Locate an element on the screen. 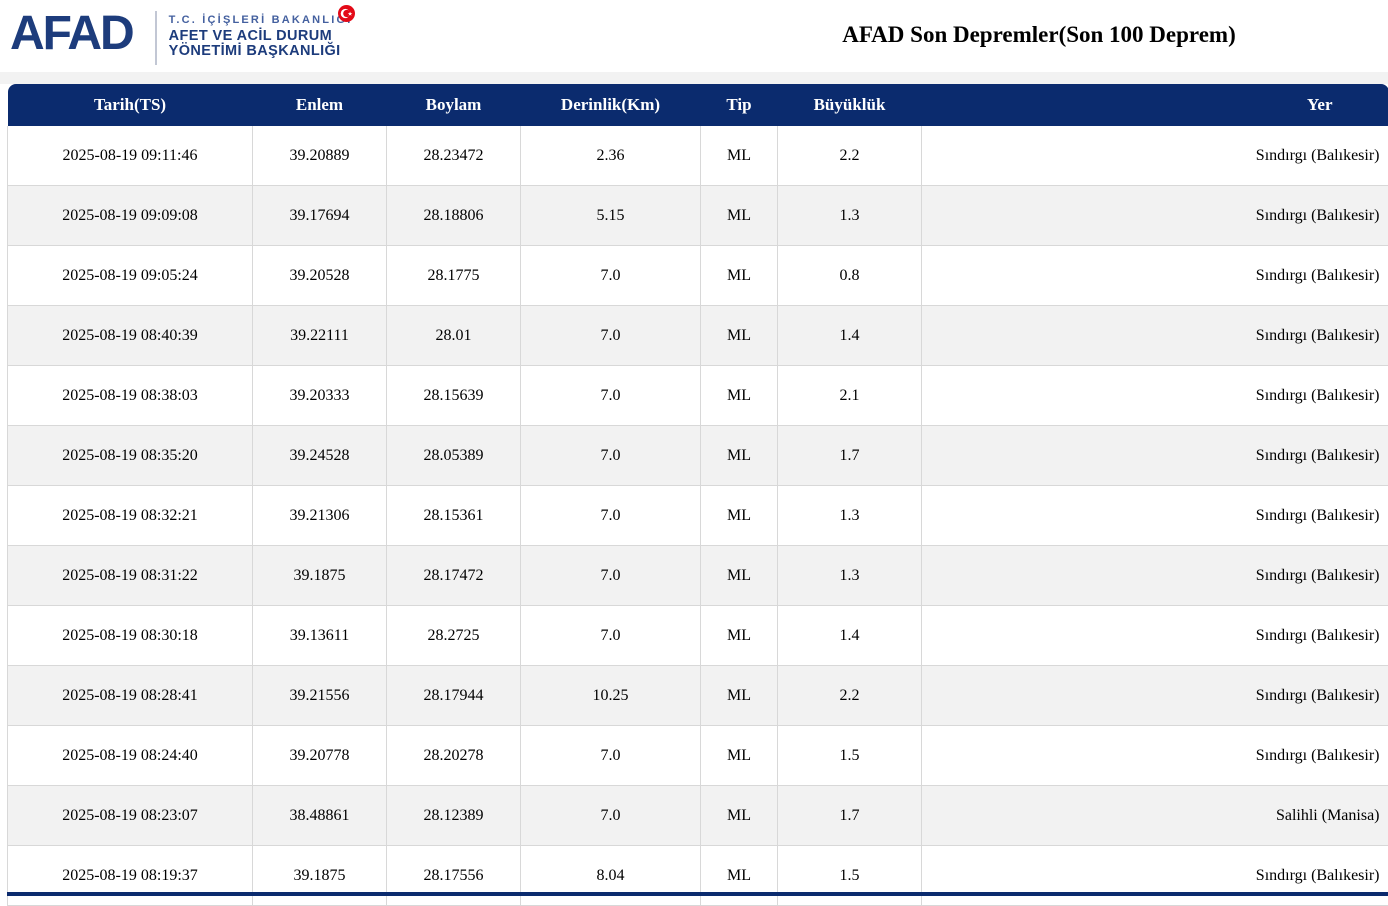 The height and width of the screenshot is (906, 1388). column-header-enlem: Enlem is located at coordinates (320, 105).